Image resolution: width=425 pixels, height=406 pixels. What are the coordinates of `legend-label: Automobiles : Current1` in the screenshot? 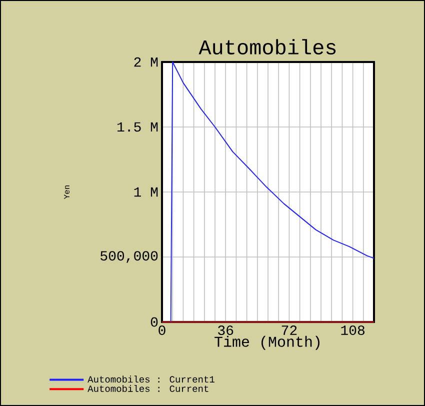 It's located at (151, 379).